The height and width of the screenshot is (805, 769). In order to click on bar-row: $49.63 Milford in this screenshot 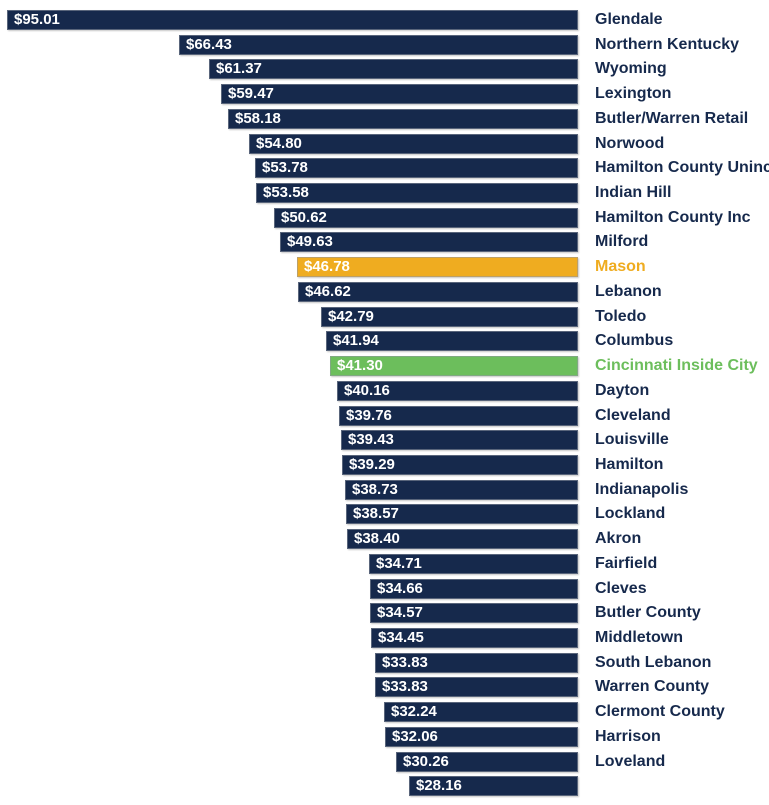, I will do `click(384, 242)`.